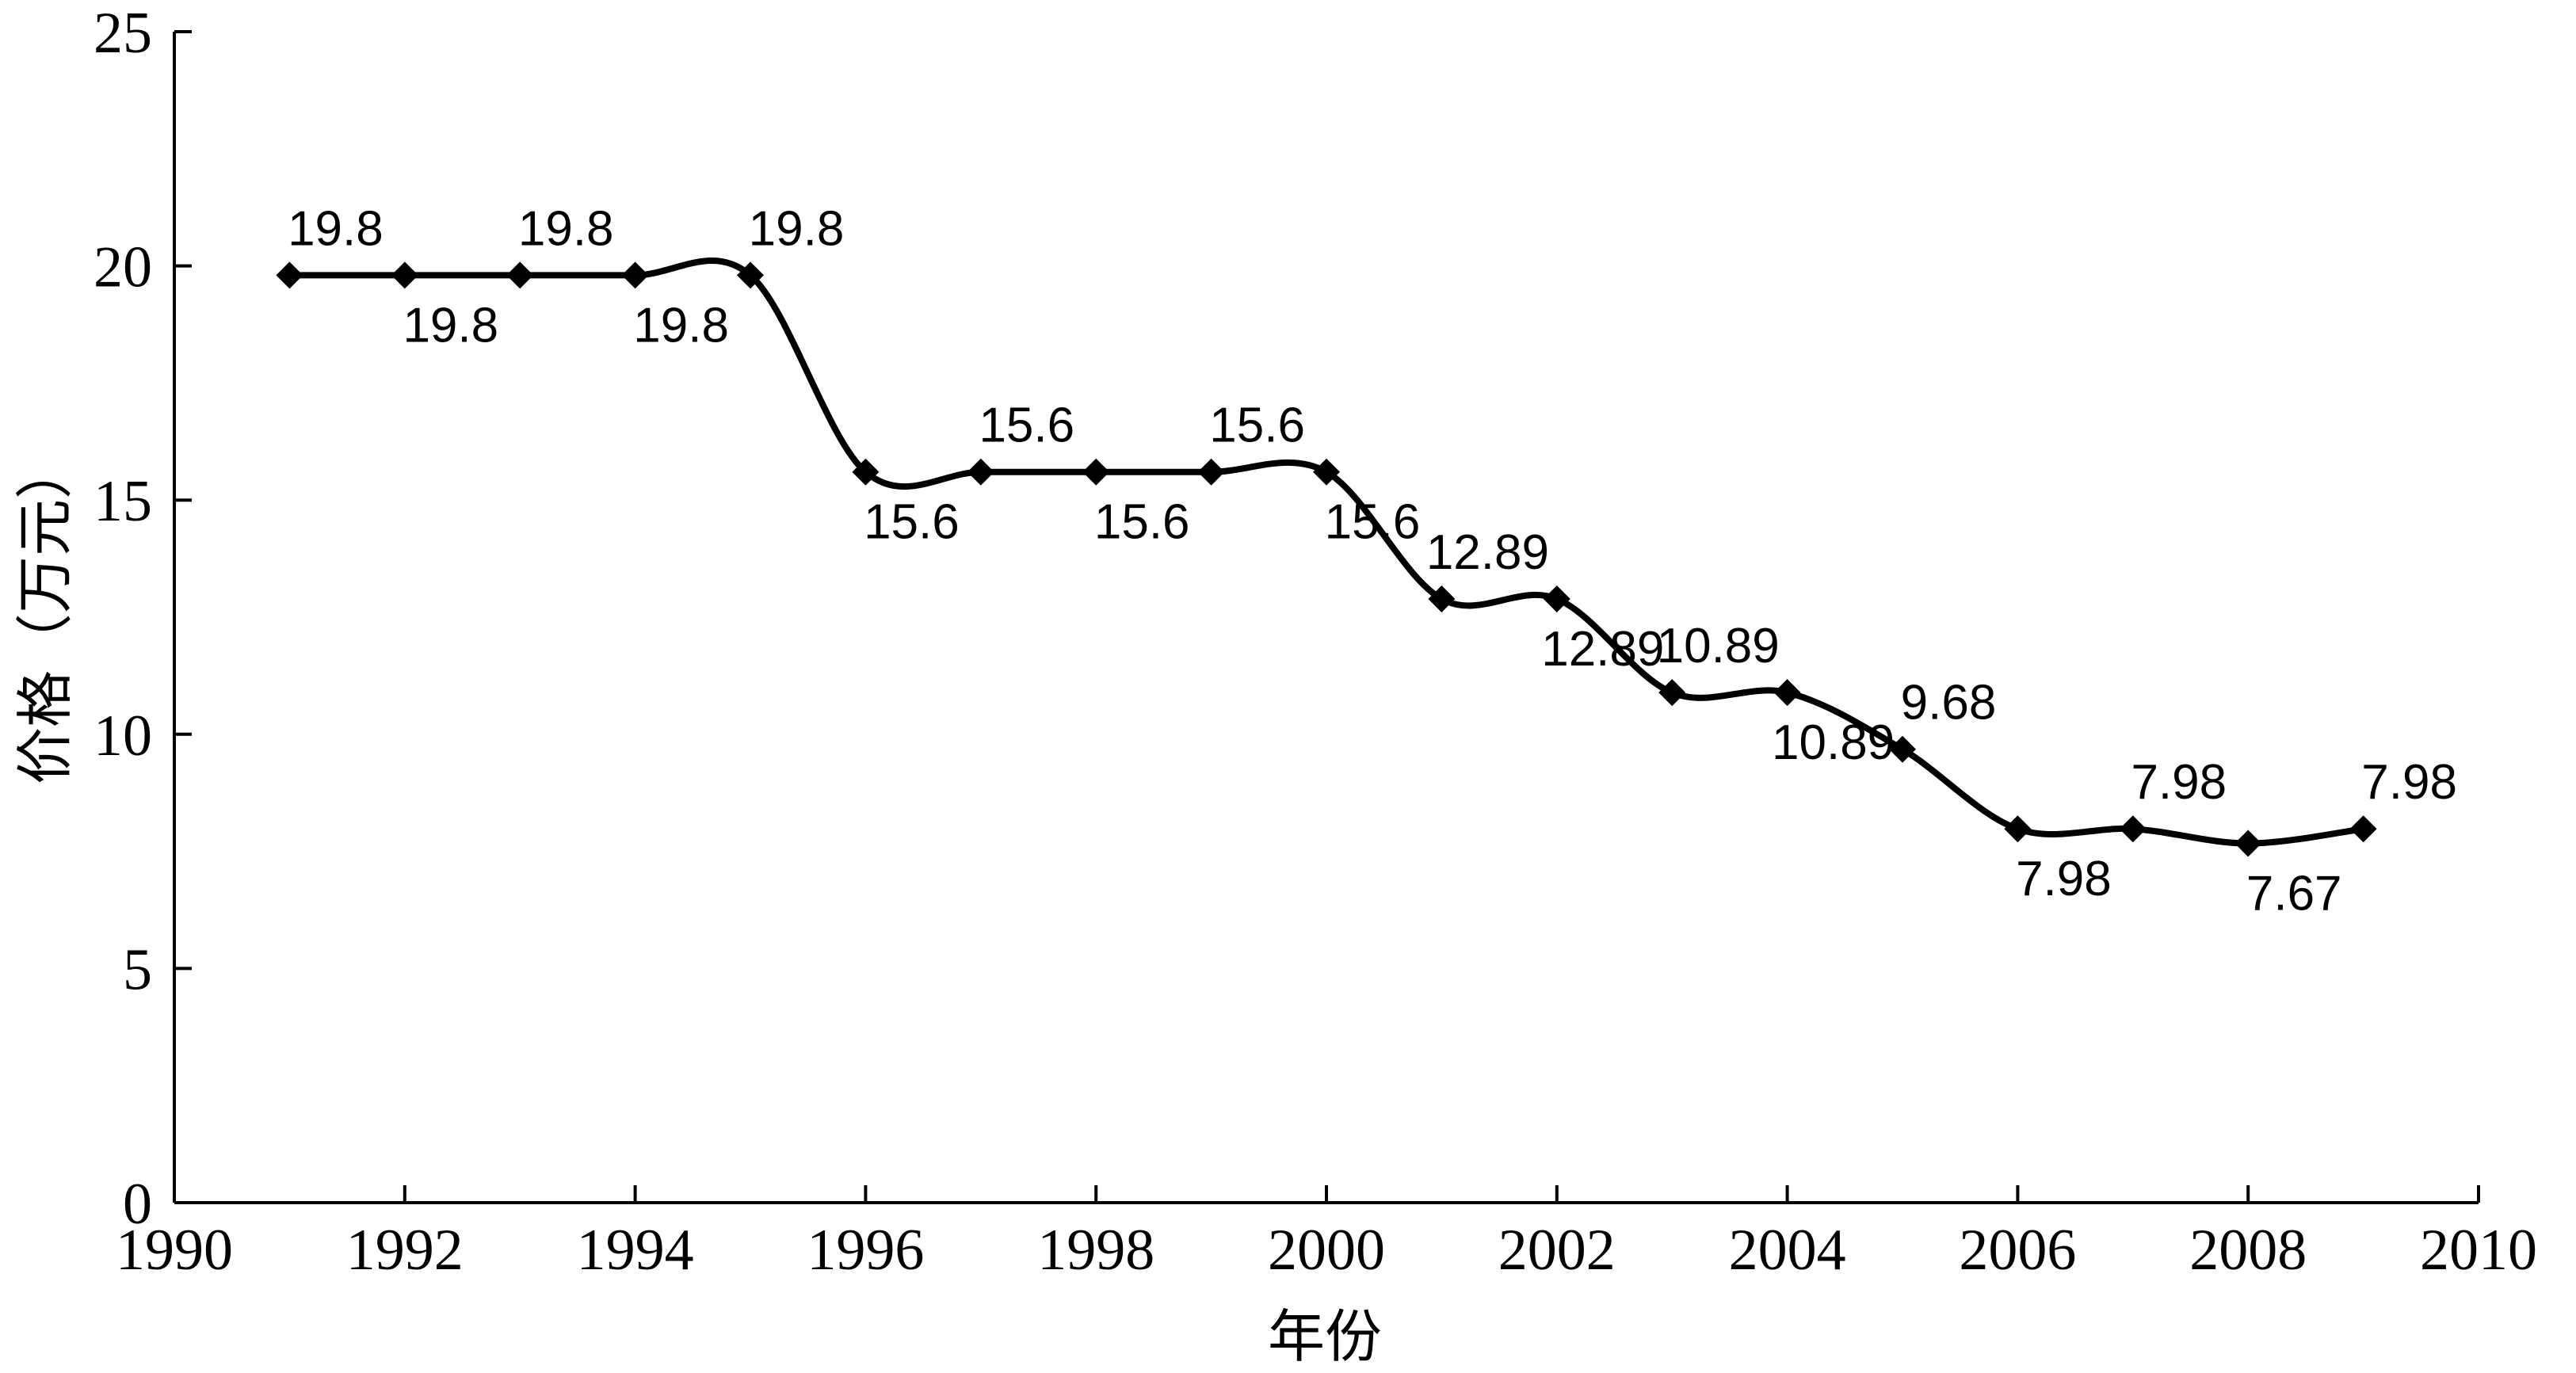 The height and width of the screenshot is (1373, 2576). Describe the element at coordinates (122, 736) in the screenshot. I see `y-tick-label: 10` at that location.